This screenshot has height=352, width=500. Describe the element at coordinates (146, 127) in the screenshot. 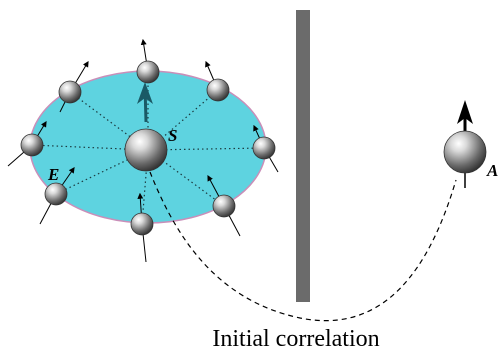

I see `system-spin` at that location.